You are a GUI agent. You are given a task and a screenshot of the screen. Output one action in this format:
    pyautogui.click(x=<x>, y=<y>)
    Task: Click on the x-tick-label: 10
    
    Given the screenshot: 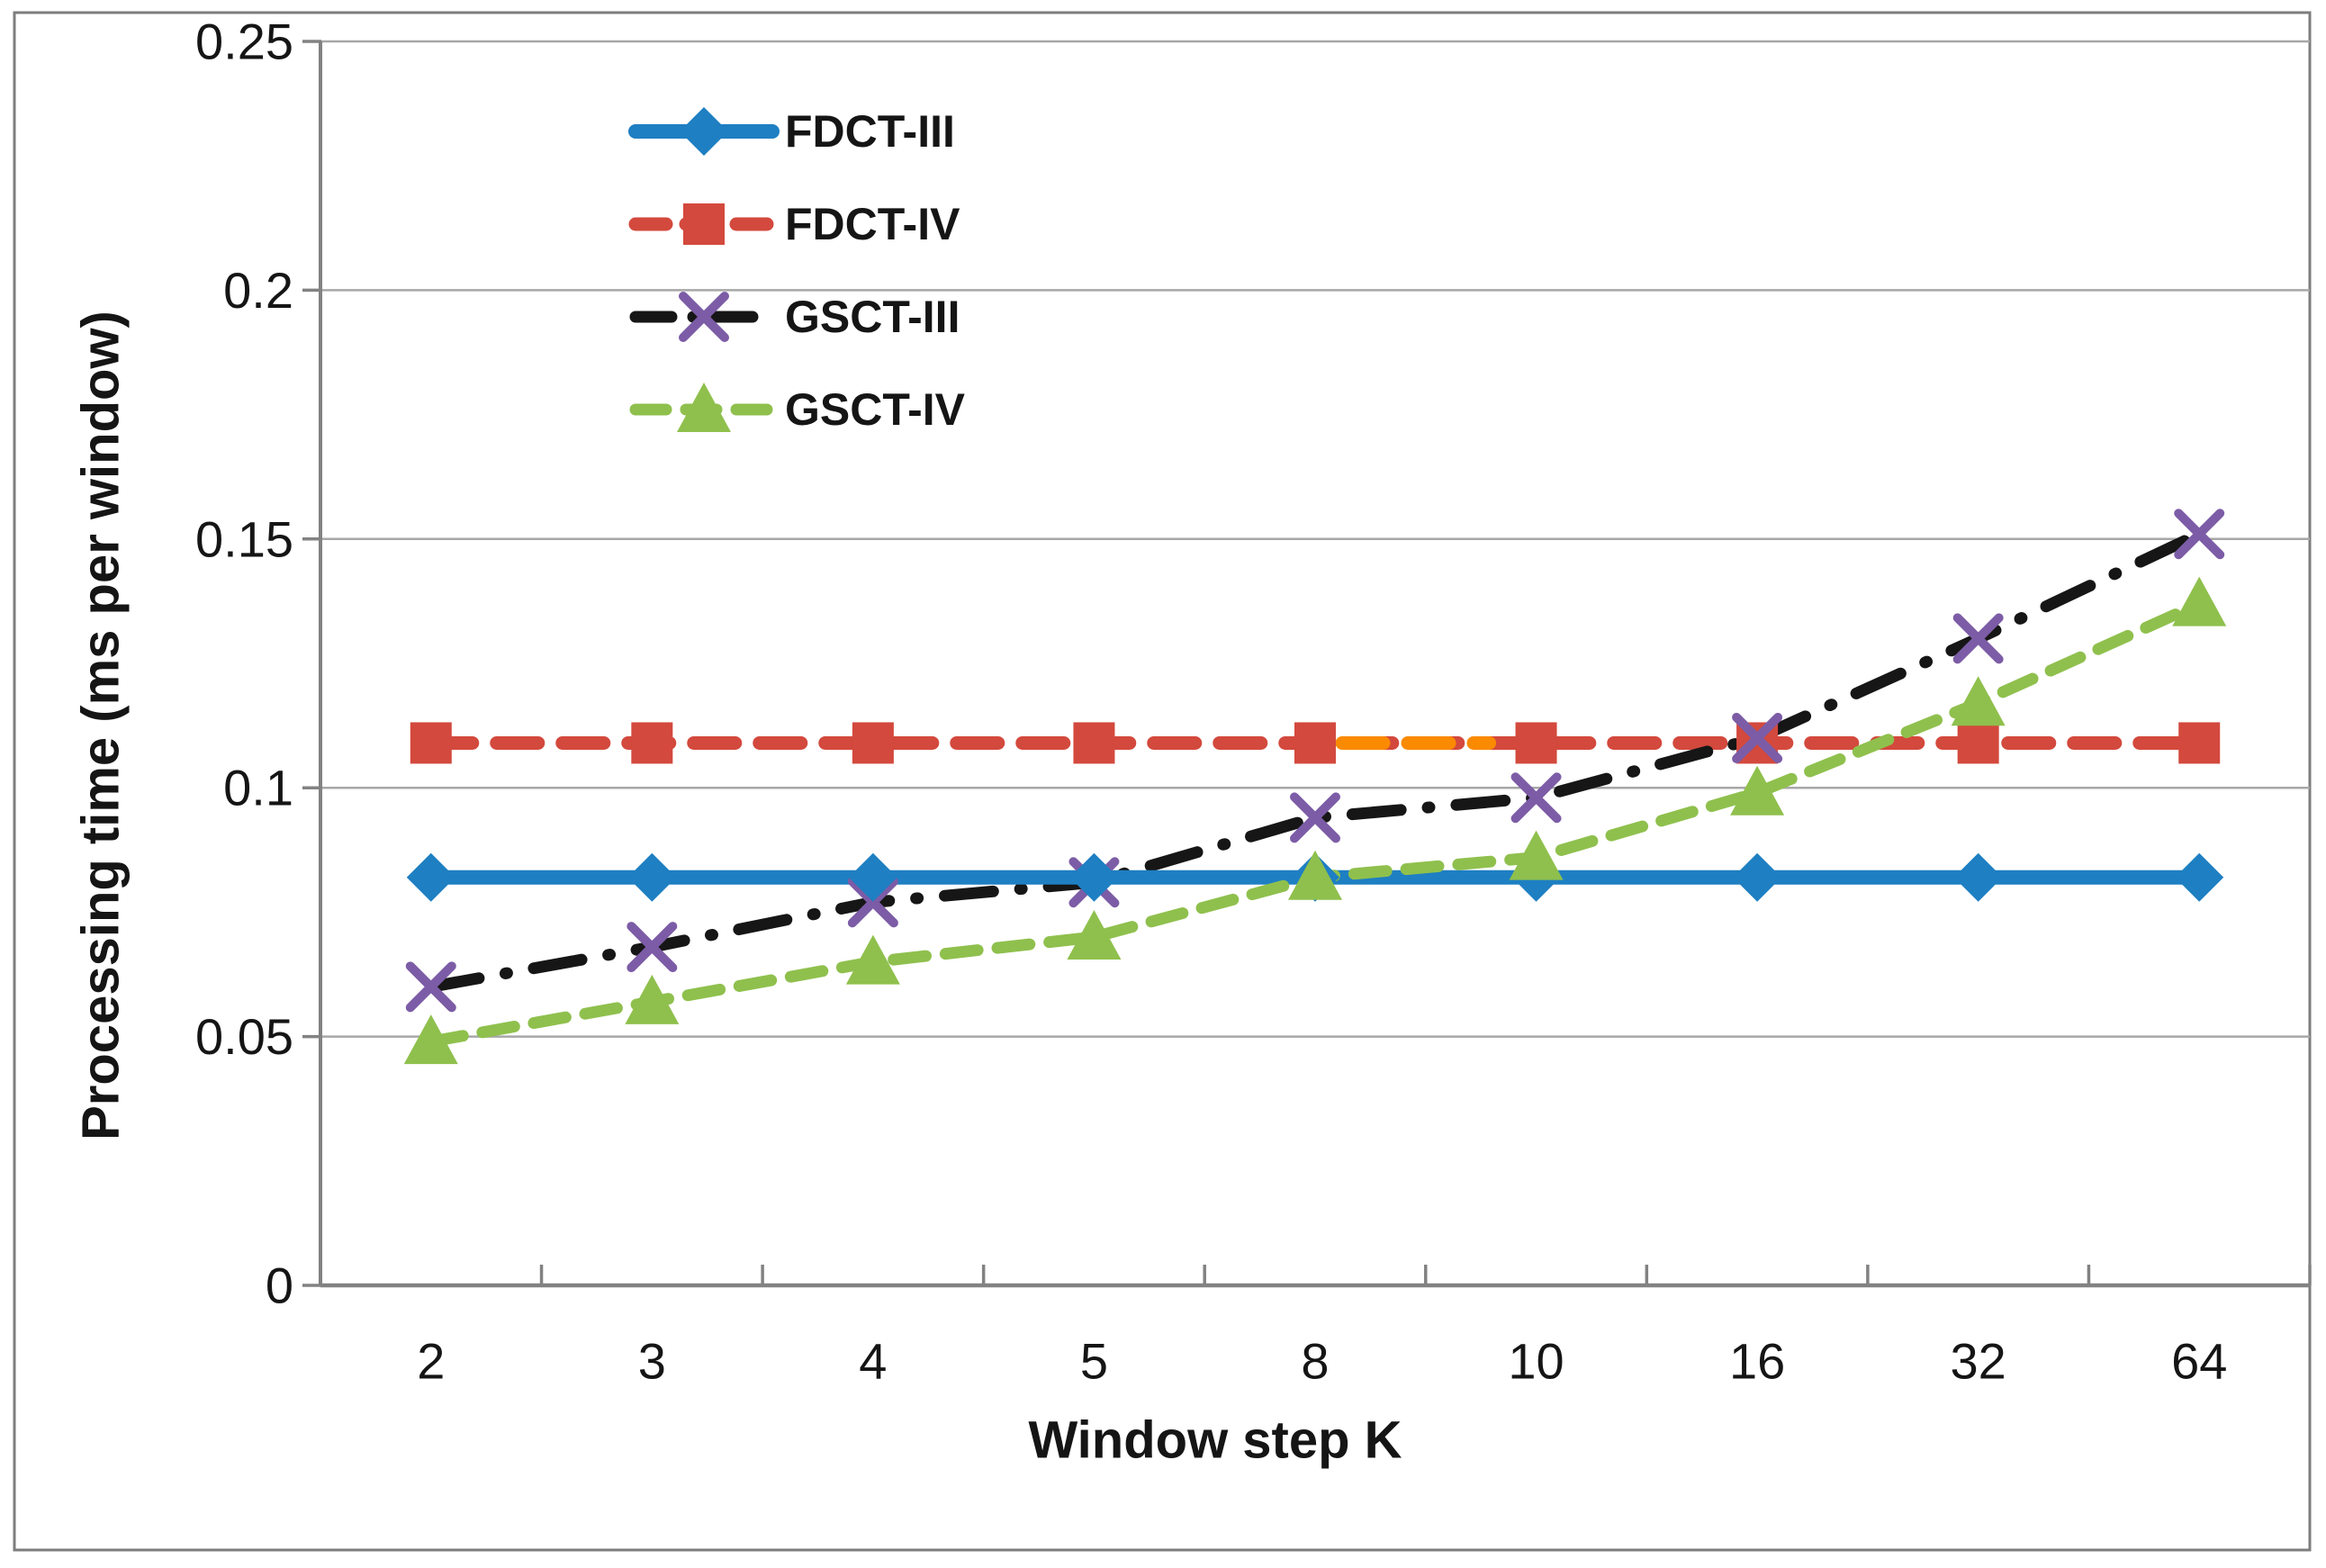 What is the action you would take?
    pyautogui.click(x=1536, y=1362)
    